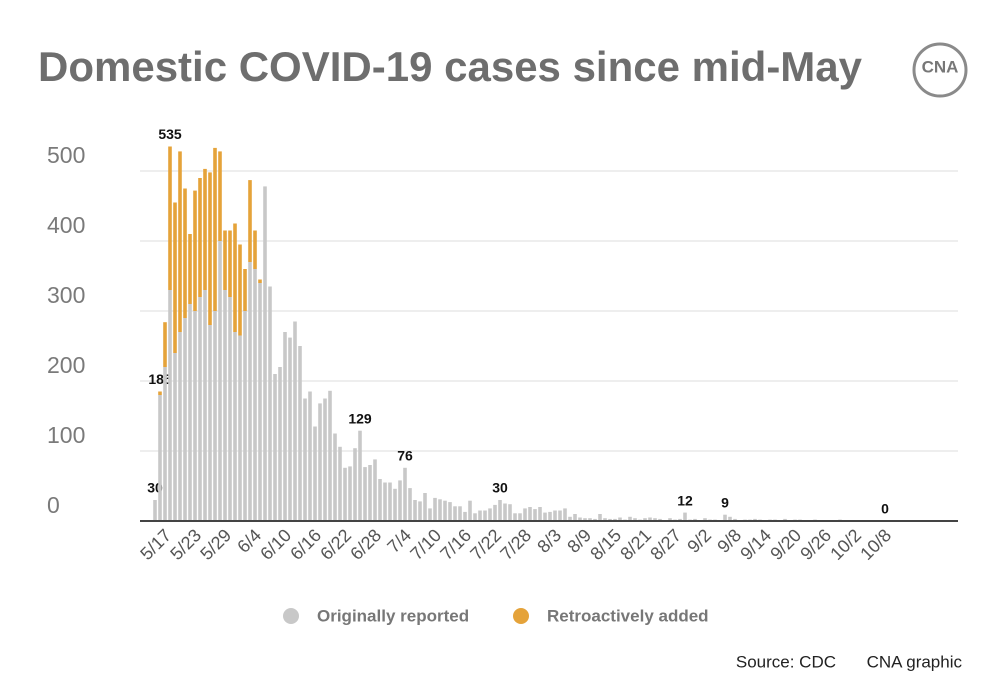 The image size is (994, 687). What do you see at coordinates (885, 509) in the screenshot?
I see `data-label: 0` at bounding box center [885, 509].